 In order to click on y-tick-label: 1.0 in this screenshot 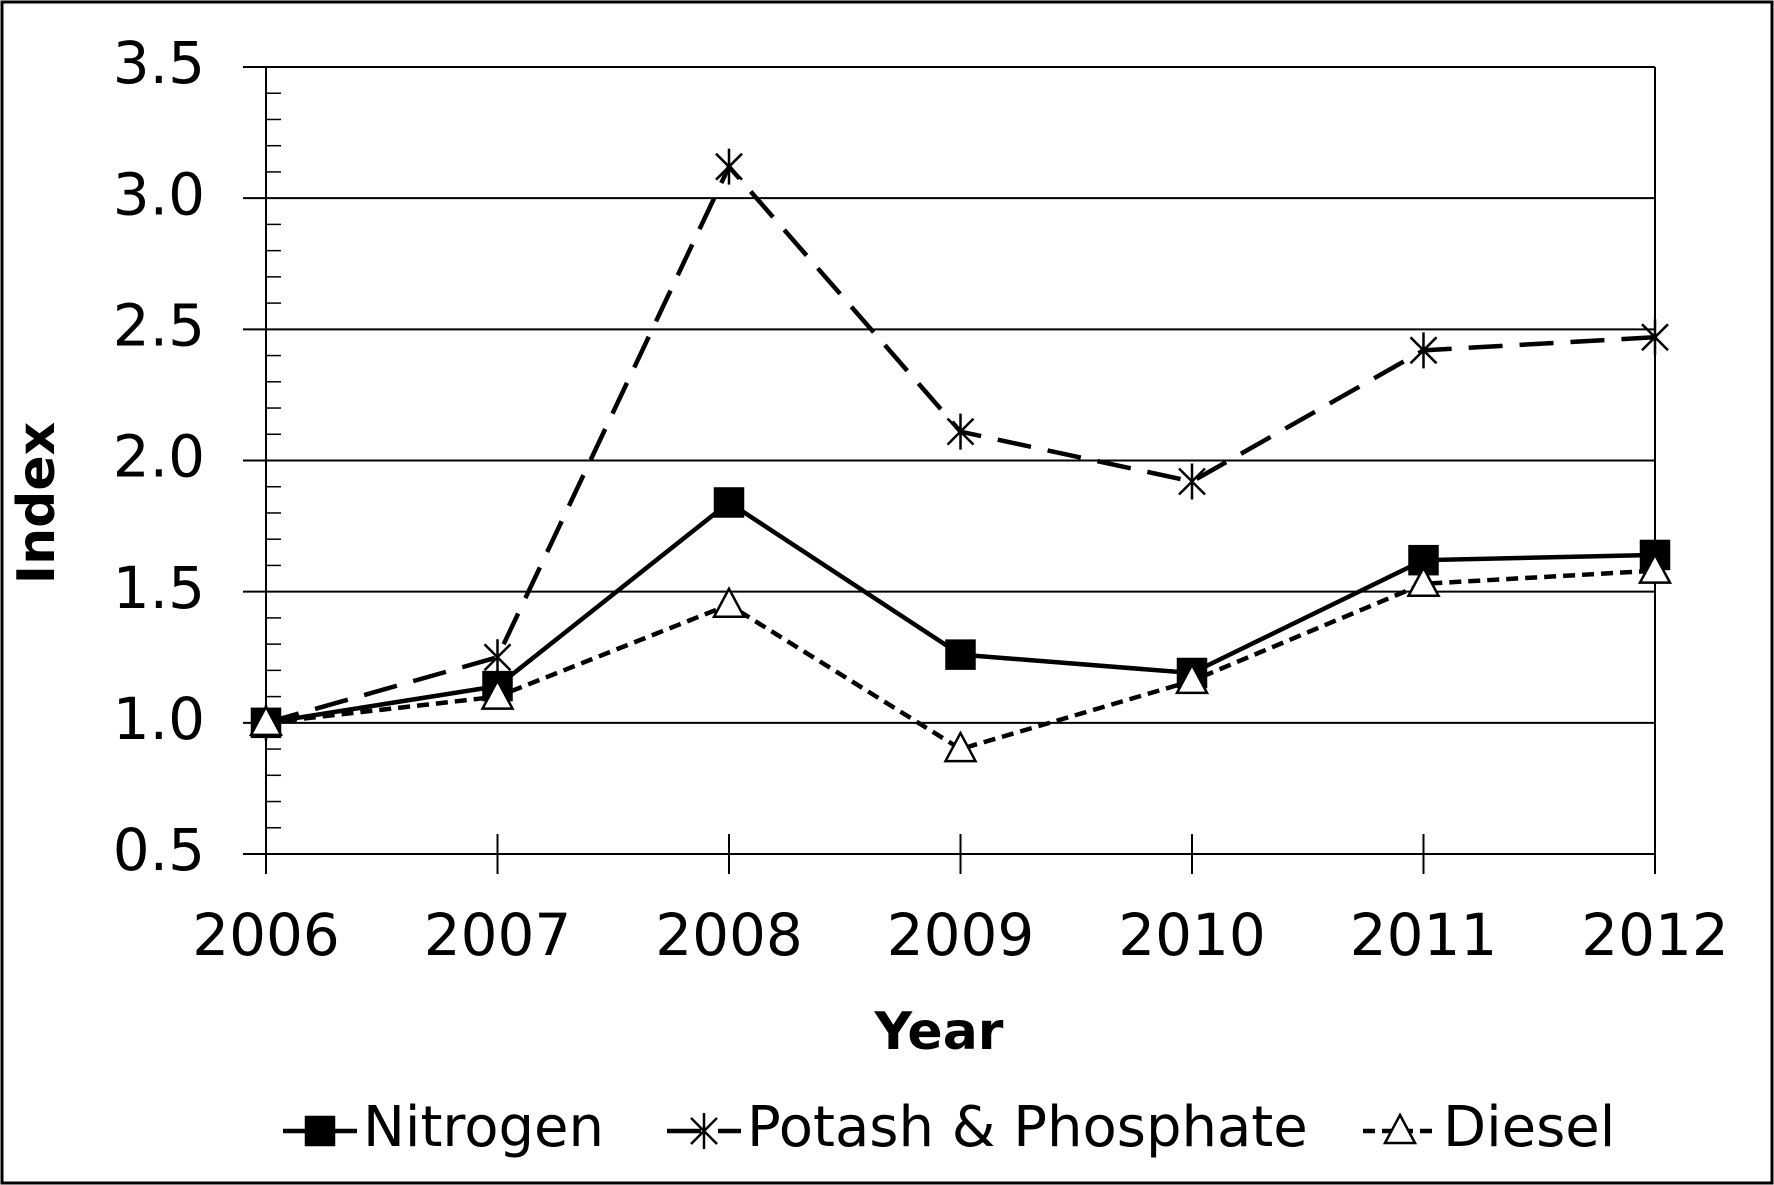, I will do `click(159, 719)`.